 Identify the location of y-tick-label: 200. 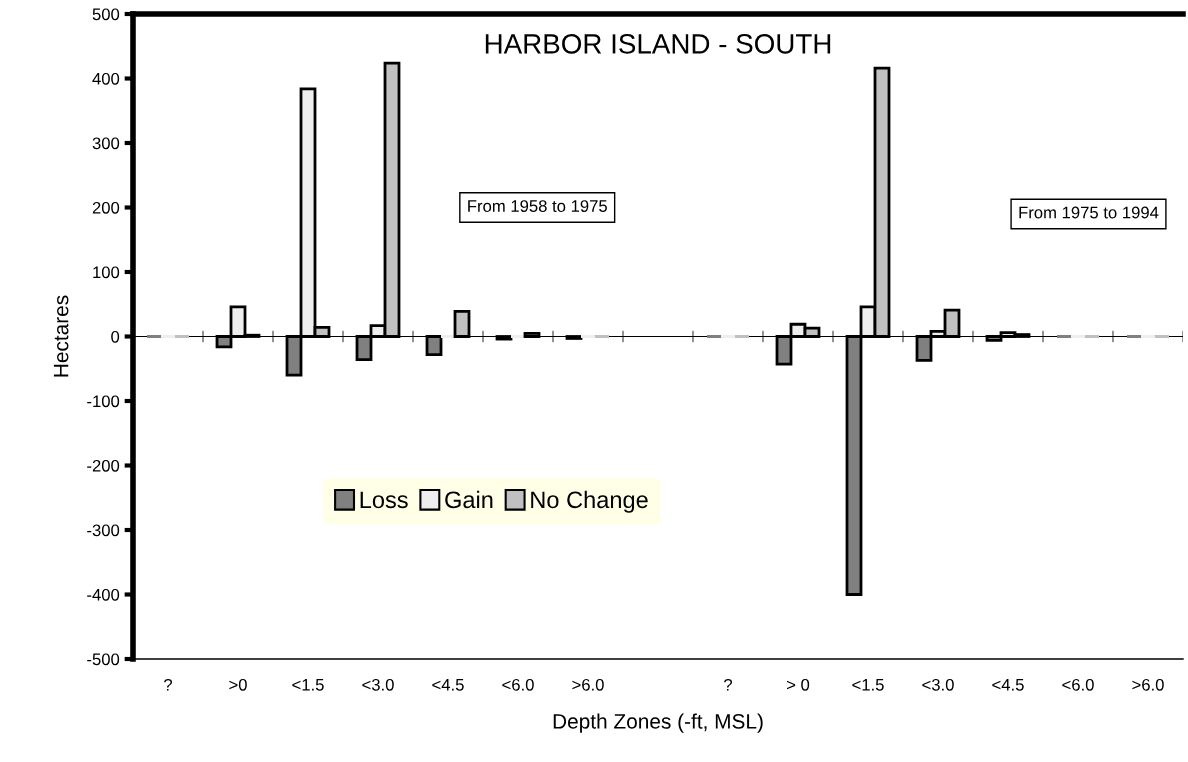
(106, 207).